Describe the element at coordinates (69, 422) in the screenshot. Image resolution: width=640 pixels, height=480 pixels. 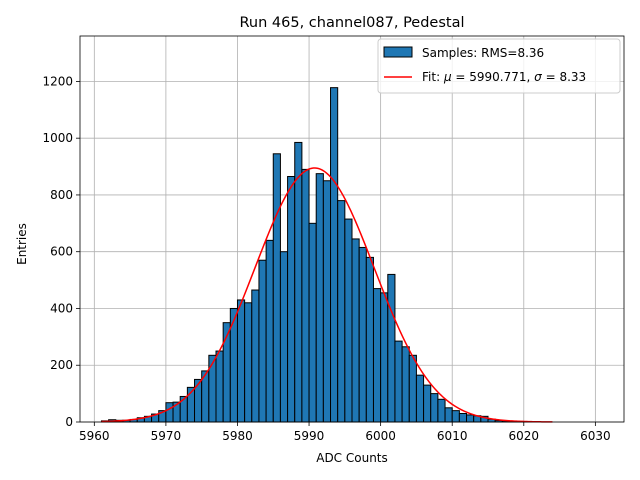
I see `y-tick-label: 0` at that location.